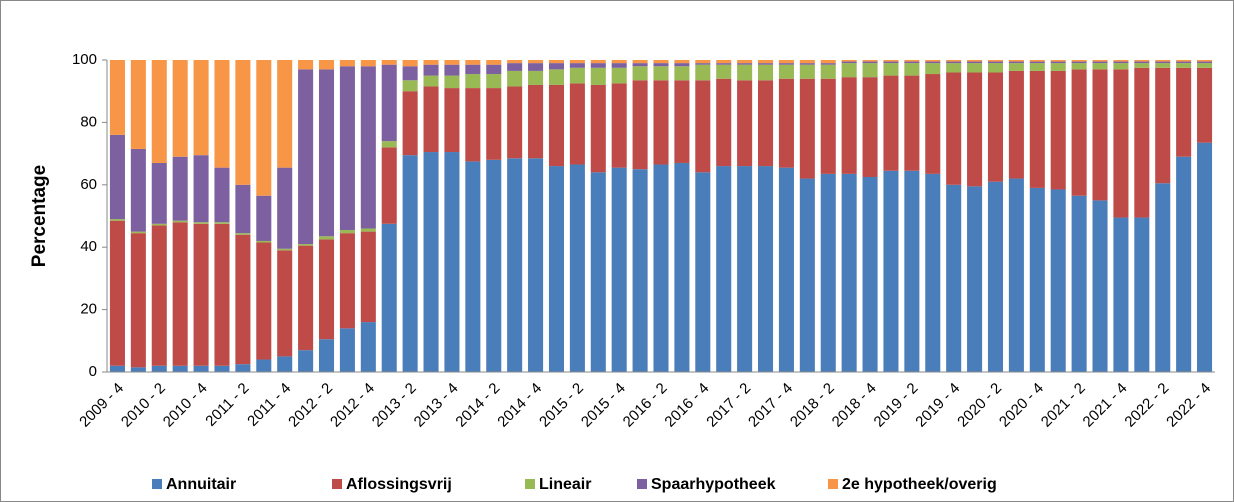 The image size is (1234, 502). Describe the element at coordinates (713, 484) in the screenshot. I see `legend-label: Spaarhypotheek` at that location.